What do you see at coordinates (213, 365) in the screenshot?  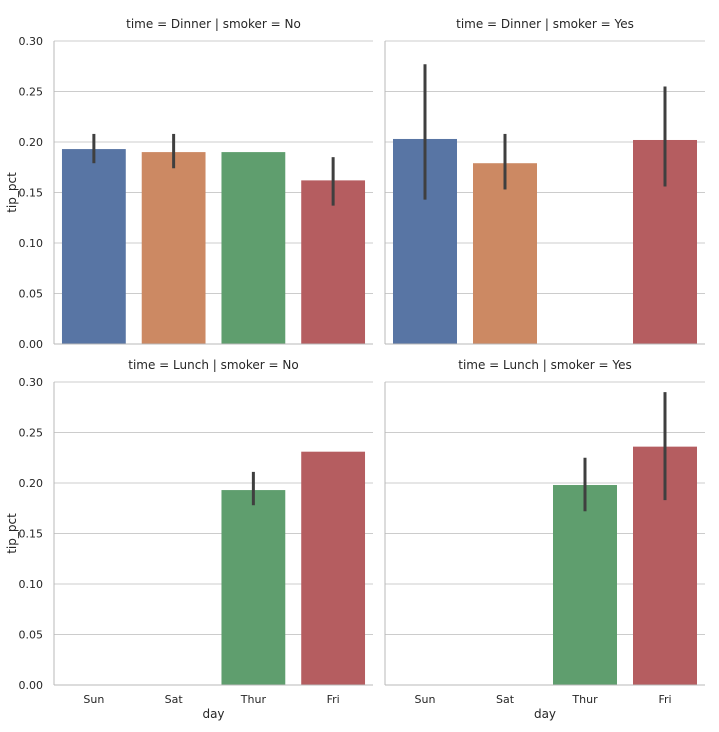 I see `panel-title: time = Lunch | smoker = No` at bounding box center [213, 365].